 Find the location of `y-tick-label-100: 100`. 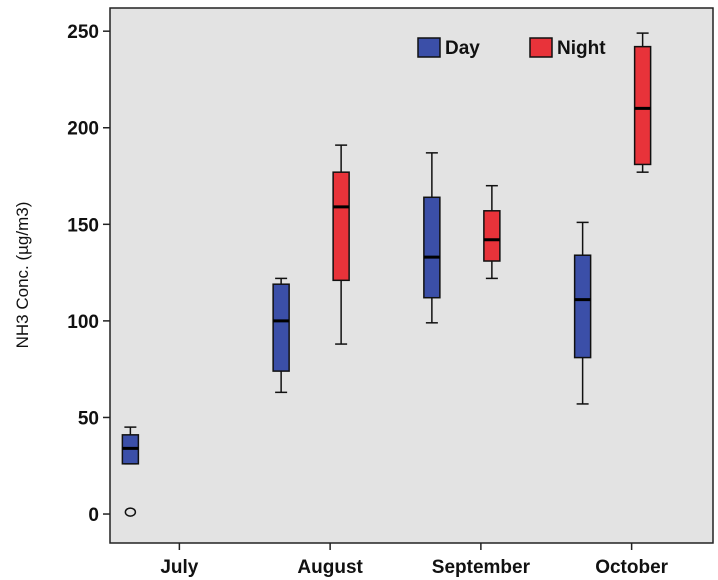

y-tick-label-100: 100 is located at coordinates (83, 322).